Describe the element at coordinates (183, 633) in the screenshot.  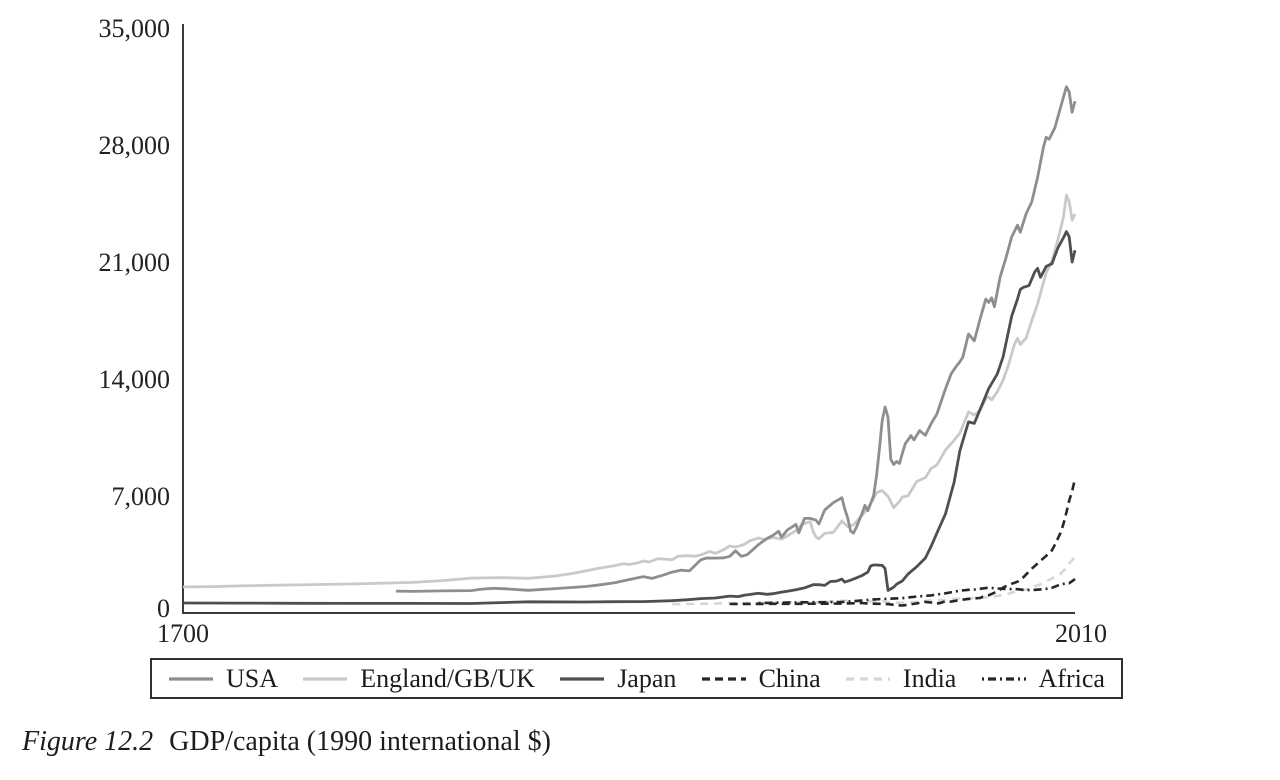
I see `x-tick-label: 1700` at that location.